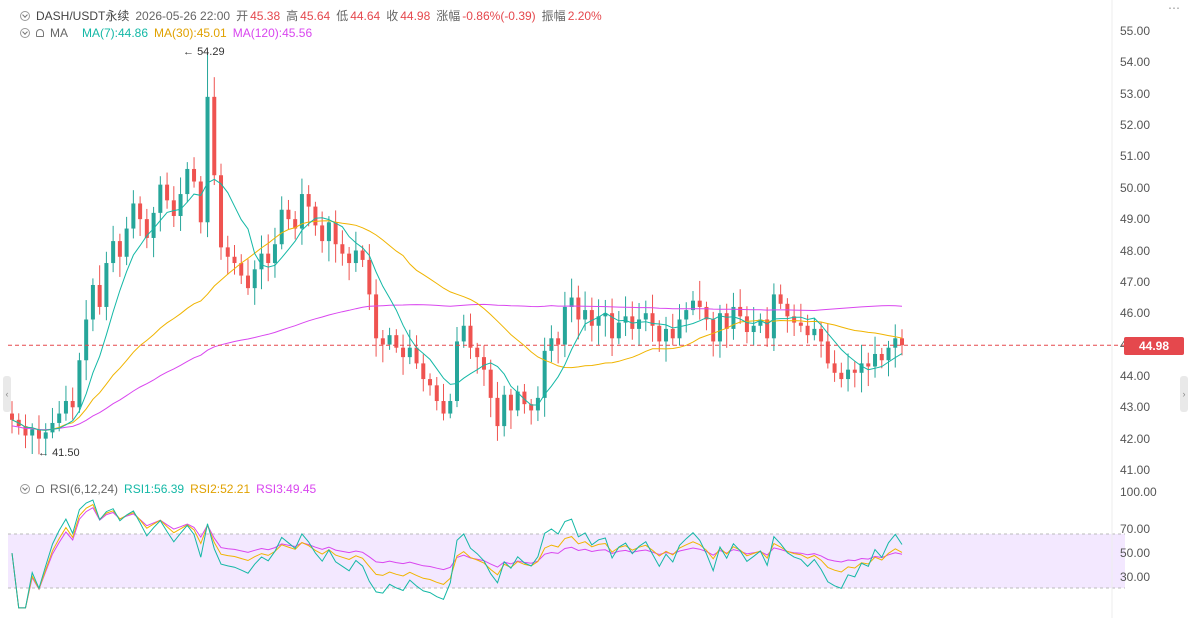 The width and height of the screenshot is (1190, 618). I want to click on rsi-axis-tick: 30.00, so click(1135, 577).